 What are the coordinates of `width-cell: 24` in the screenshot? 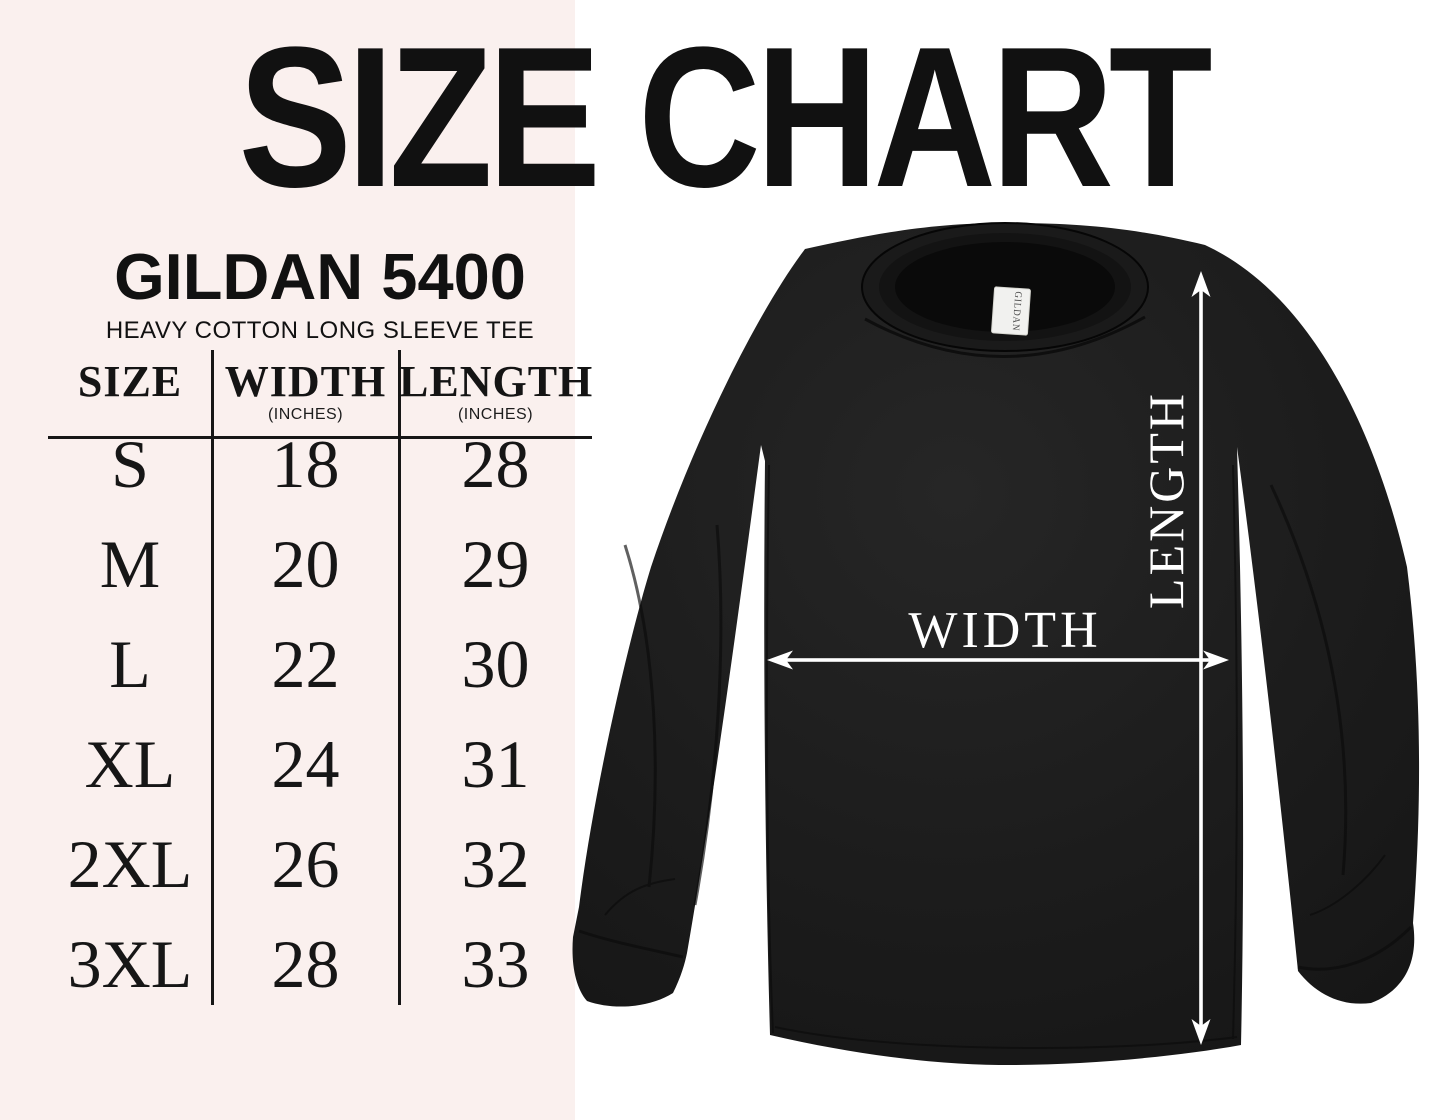 It's located at (305, 764).